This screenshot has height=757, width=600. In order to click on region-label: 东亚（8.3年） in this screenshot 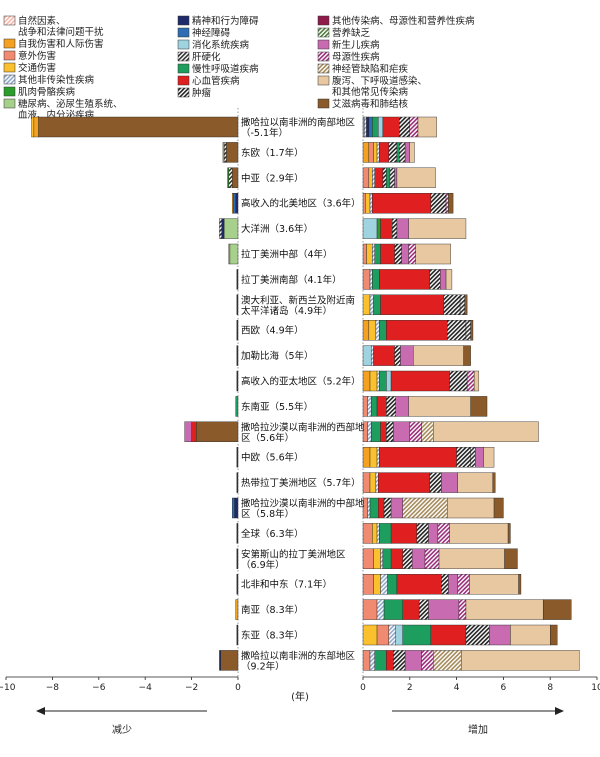, I will do `click(272, 636)`.